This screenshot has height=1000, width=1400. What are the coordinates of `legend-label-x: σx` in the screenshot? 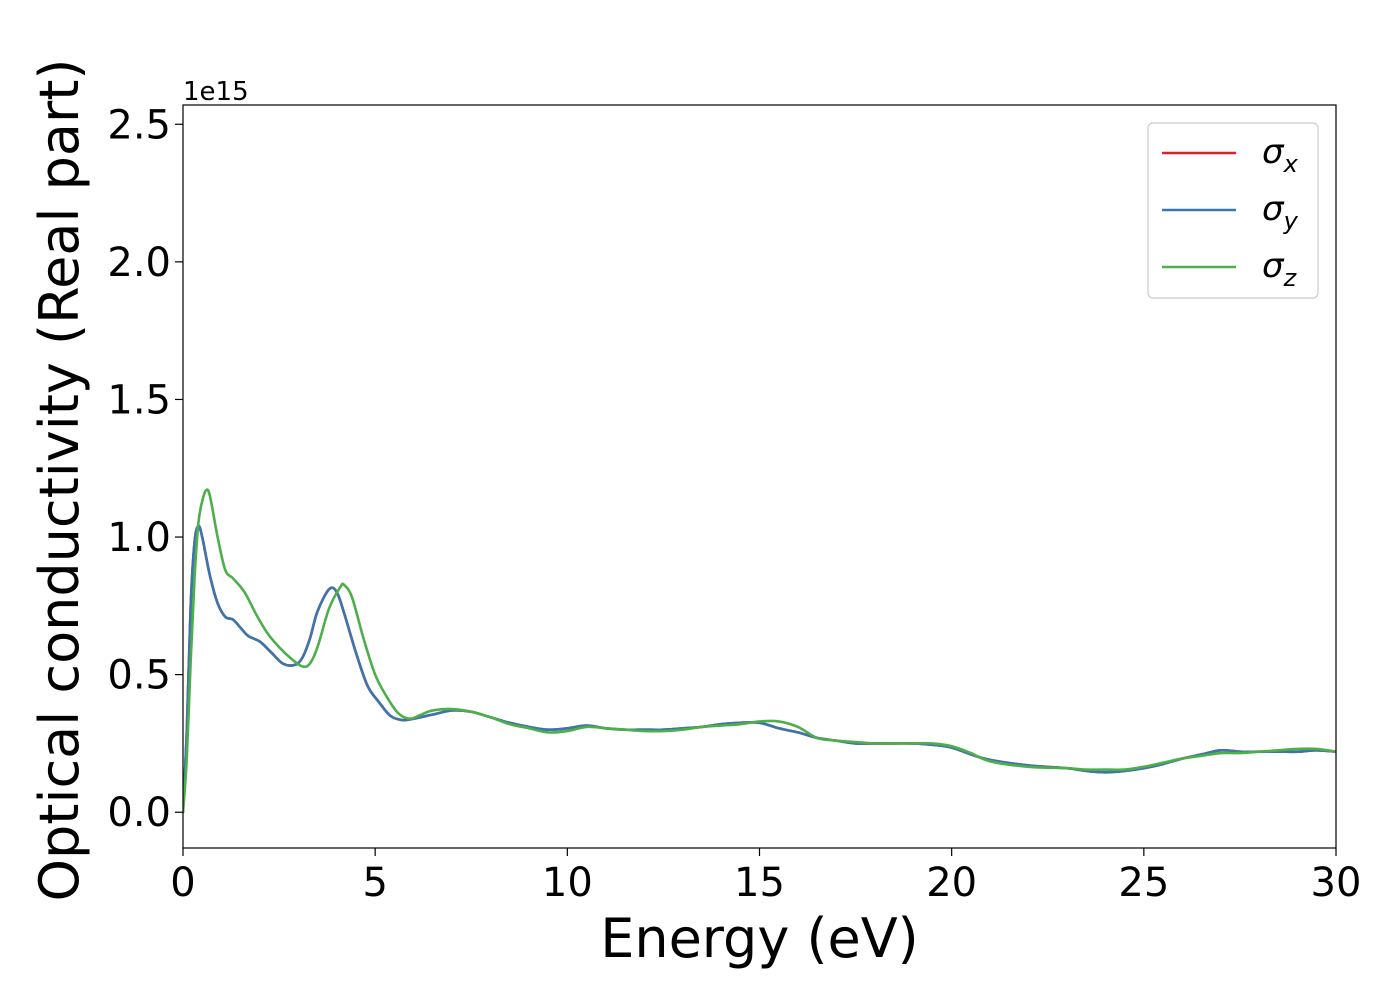 It's located at (1280, 155).